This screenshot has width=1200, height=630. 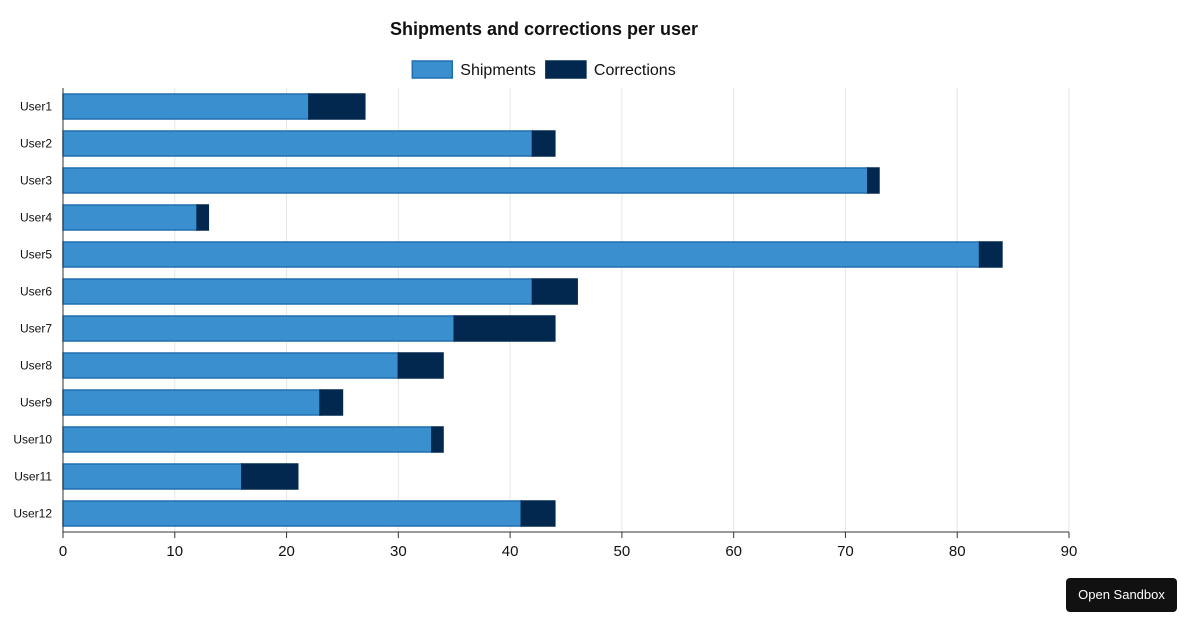 What do you see at coordinates (36, 292) in the screenshot?
I see `y-tick-label-user6: User6` at bounding box center [36, 292].